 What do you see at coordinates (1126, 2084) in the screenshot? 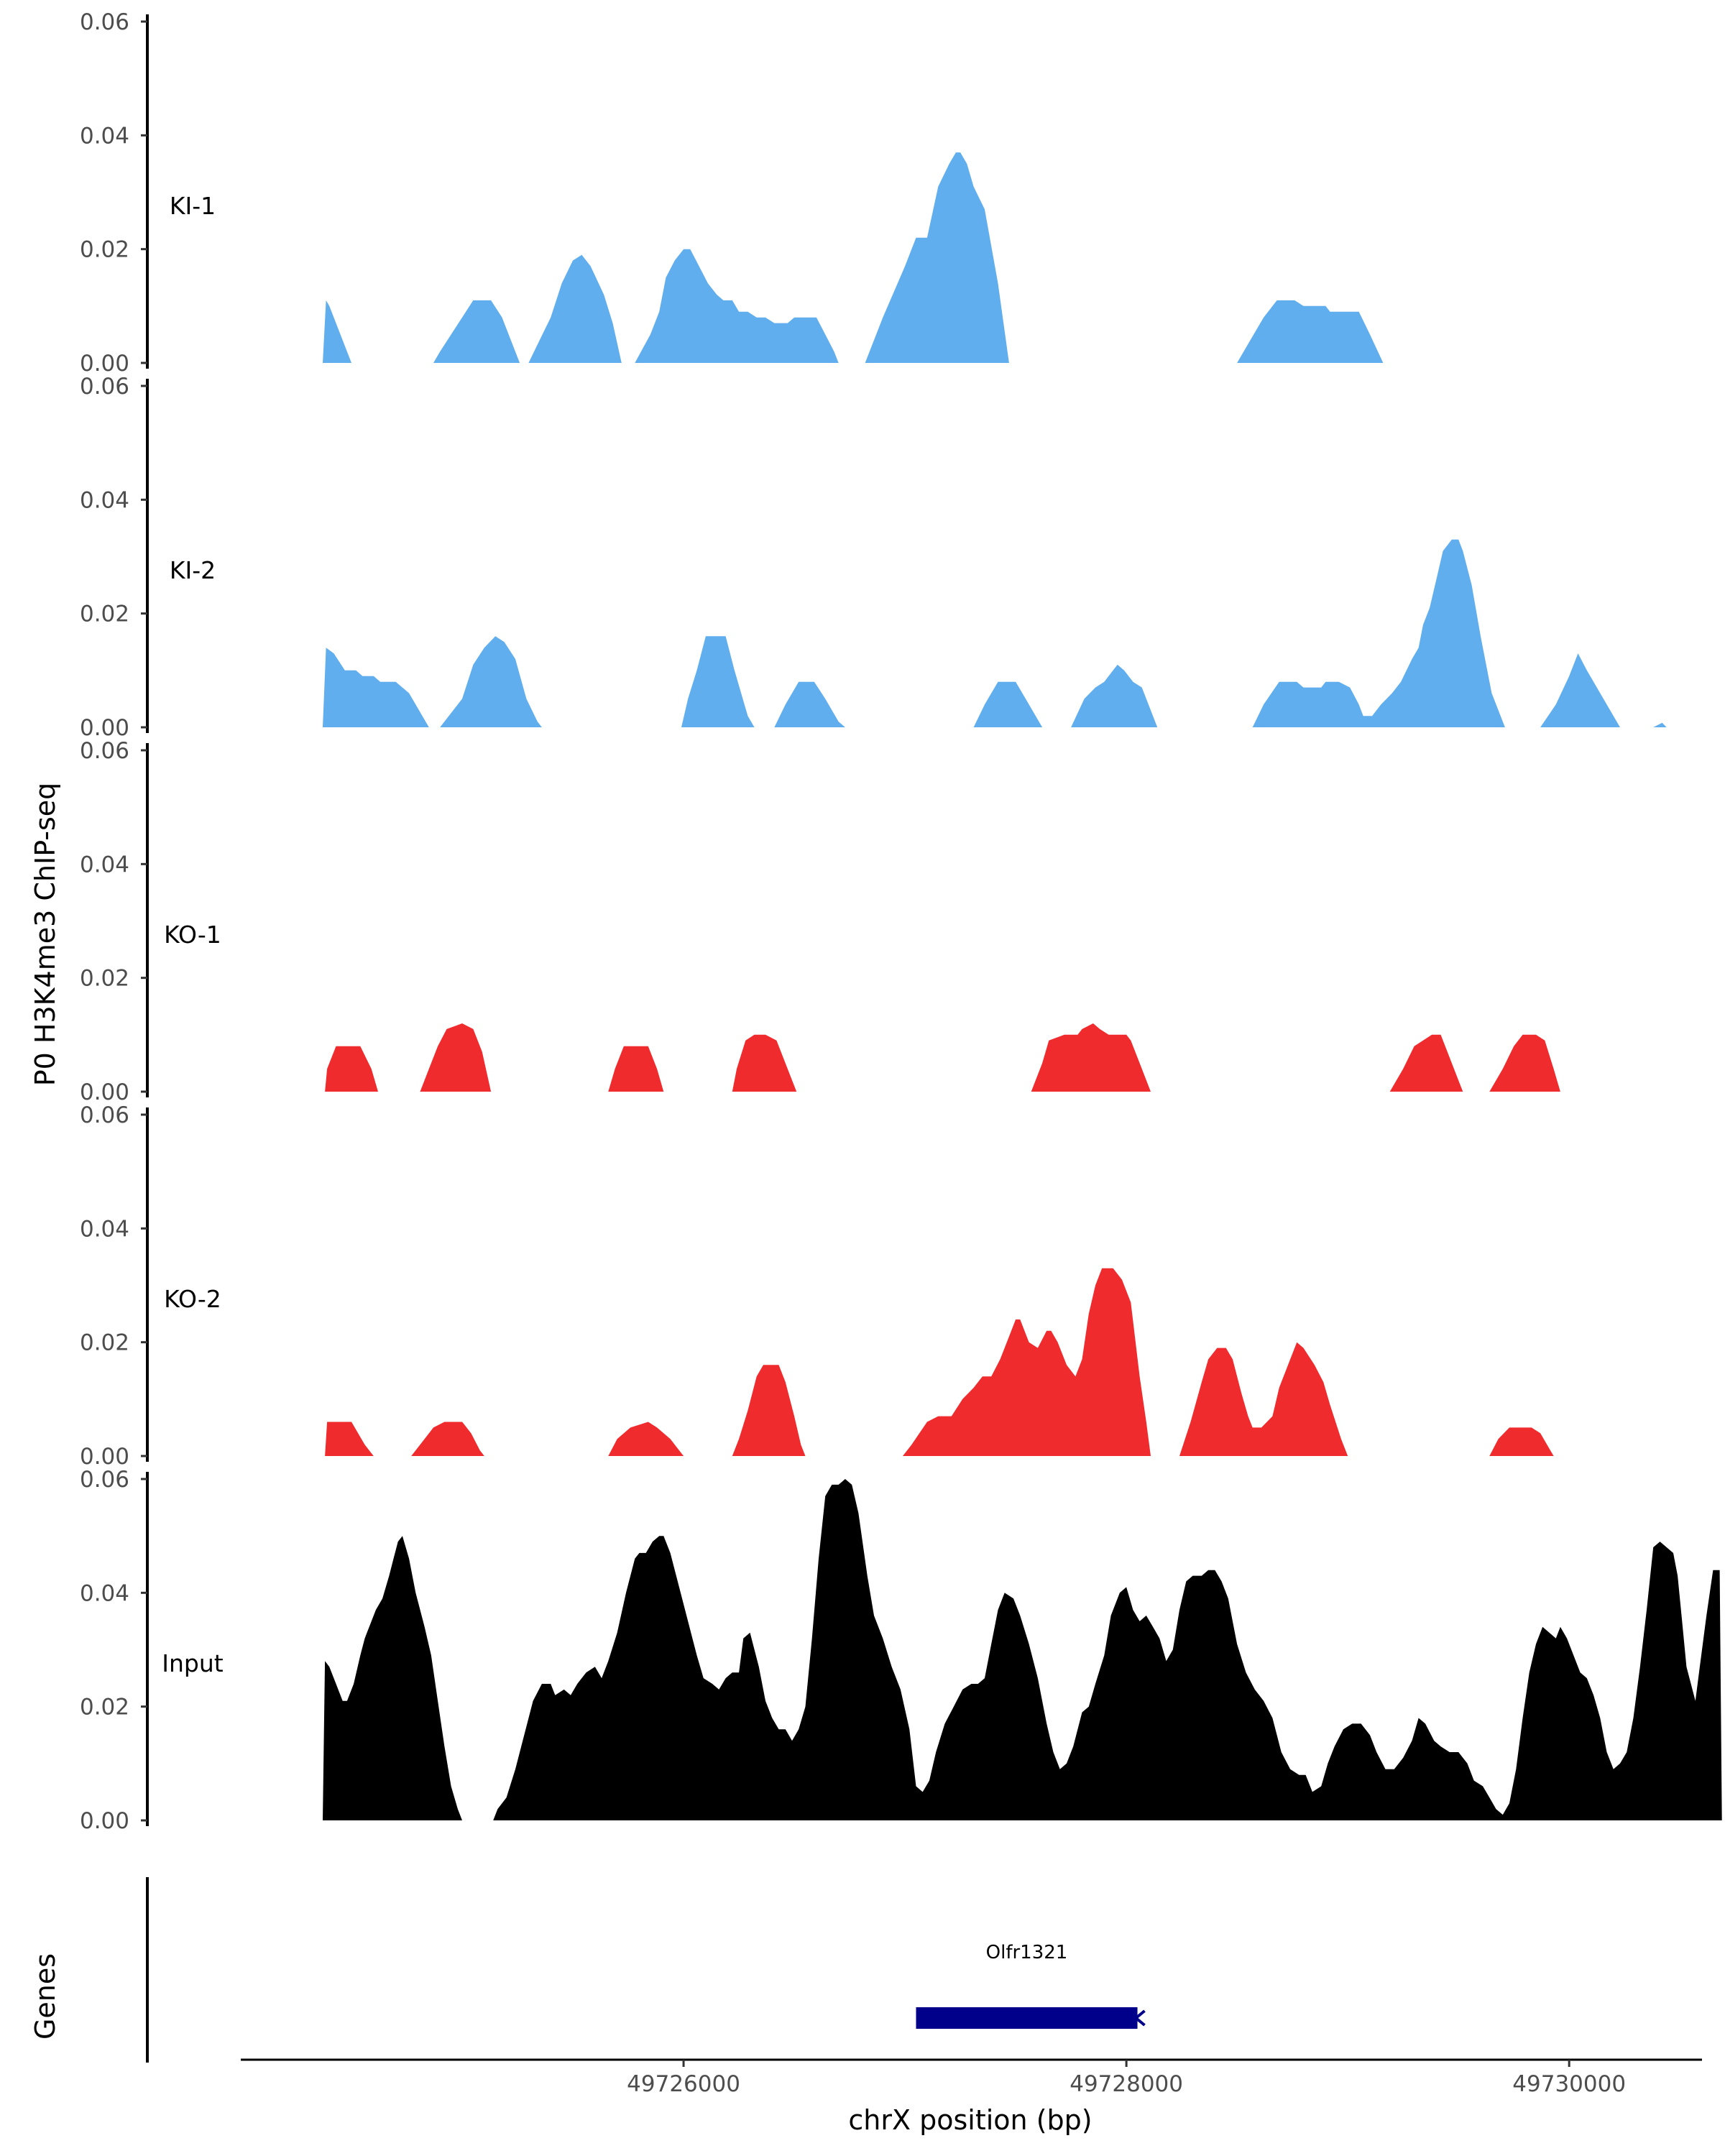
I see `x-tick-label: 49728000` at bounding box center [1126, 2084].